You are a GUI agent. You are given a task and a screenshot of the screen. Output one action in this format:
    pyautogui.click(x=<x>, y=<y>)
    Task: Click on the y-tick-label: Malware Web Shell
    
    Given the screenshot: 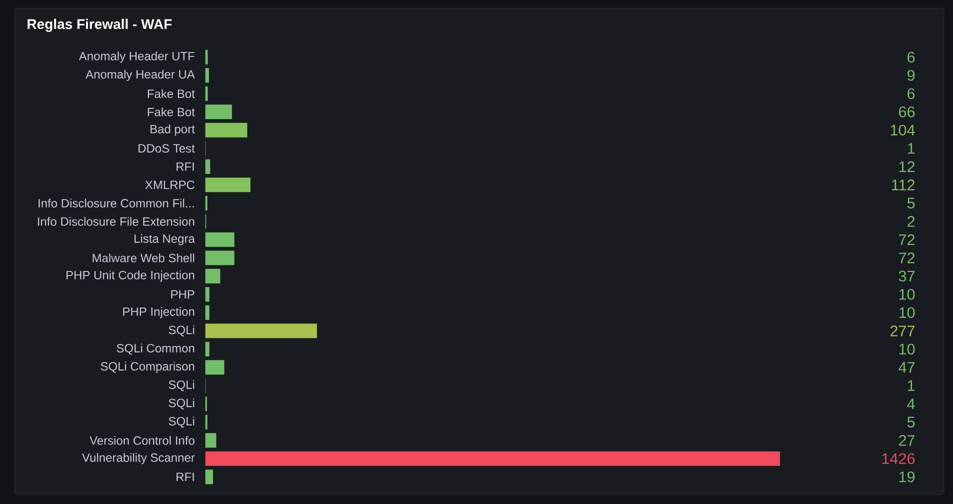 What is the action you would take?
    pyautogui.click(x=143, y=257)
    